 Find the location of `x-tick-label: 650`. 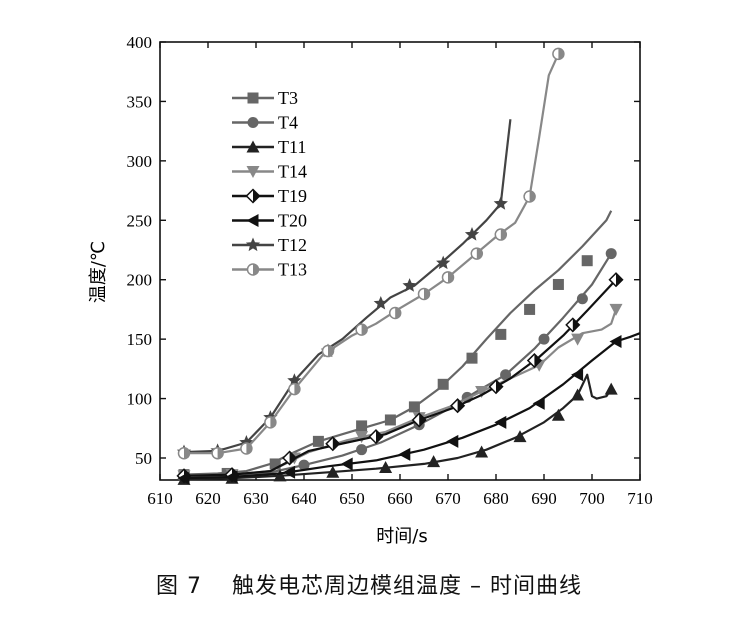

x-tick-label: 650 is located at coordinates (352, 498).